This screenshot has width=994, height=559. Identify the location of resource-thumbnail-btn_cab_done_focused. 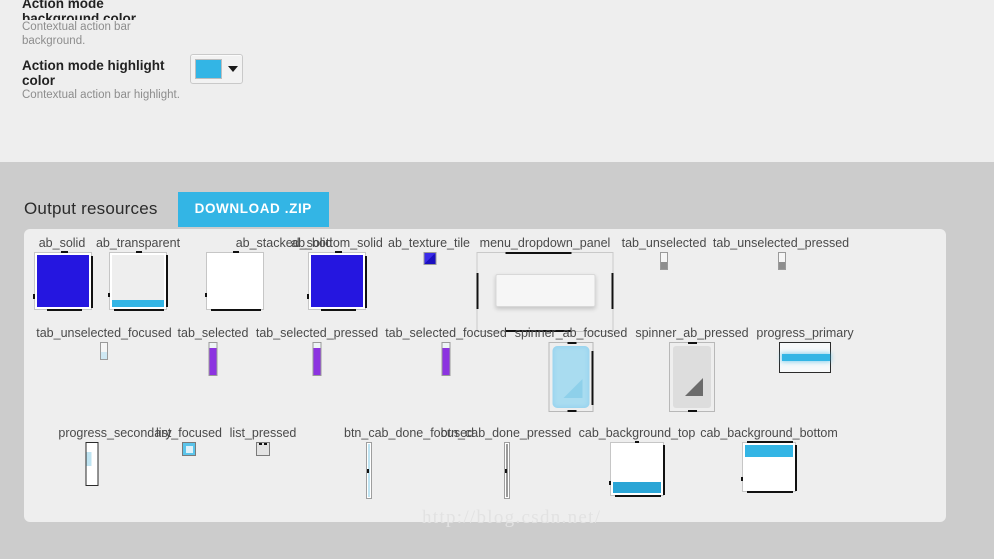
(369, 470).